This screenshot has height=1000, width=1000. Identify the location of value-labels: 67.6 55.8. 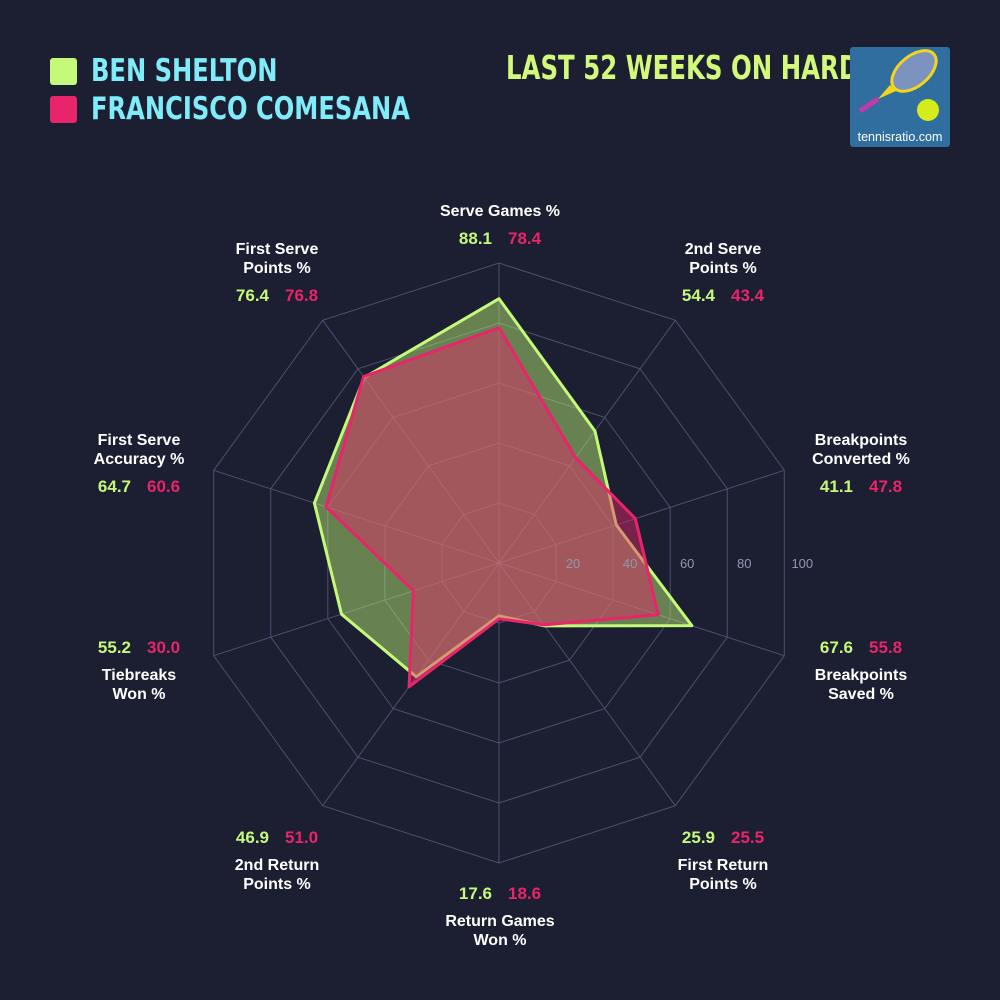
(861, 648).